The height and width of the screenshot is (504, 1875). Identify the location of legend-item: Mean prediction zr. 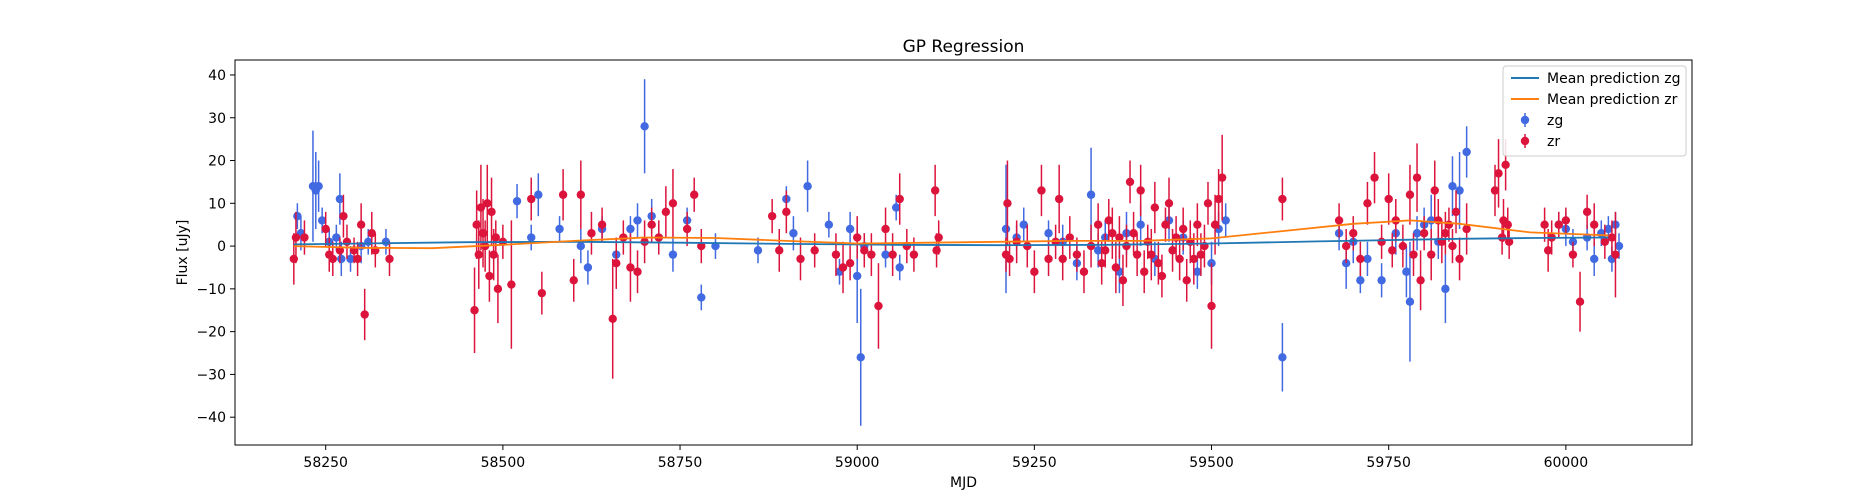
(1594, 100).